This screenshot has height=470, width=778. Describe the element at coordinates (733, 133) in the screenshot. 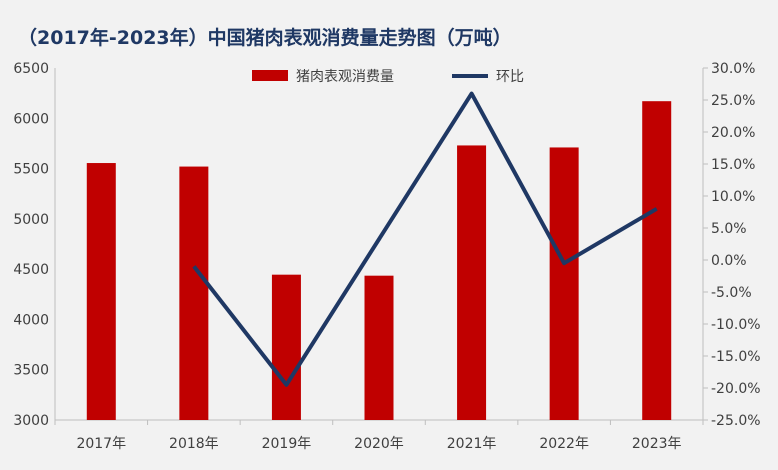

I see `y-right-tick-label: 20.0%` at that location.